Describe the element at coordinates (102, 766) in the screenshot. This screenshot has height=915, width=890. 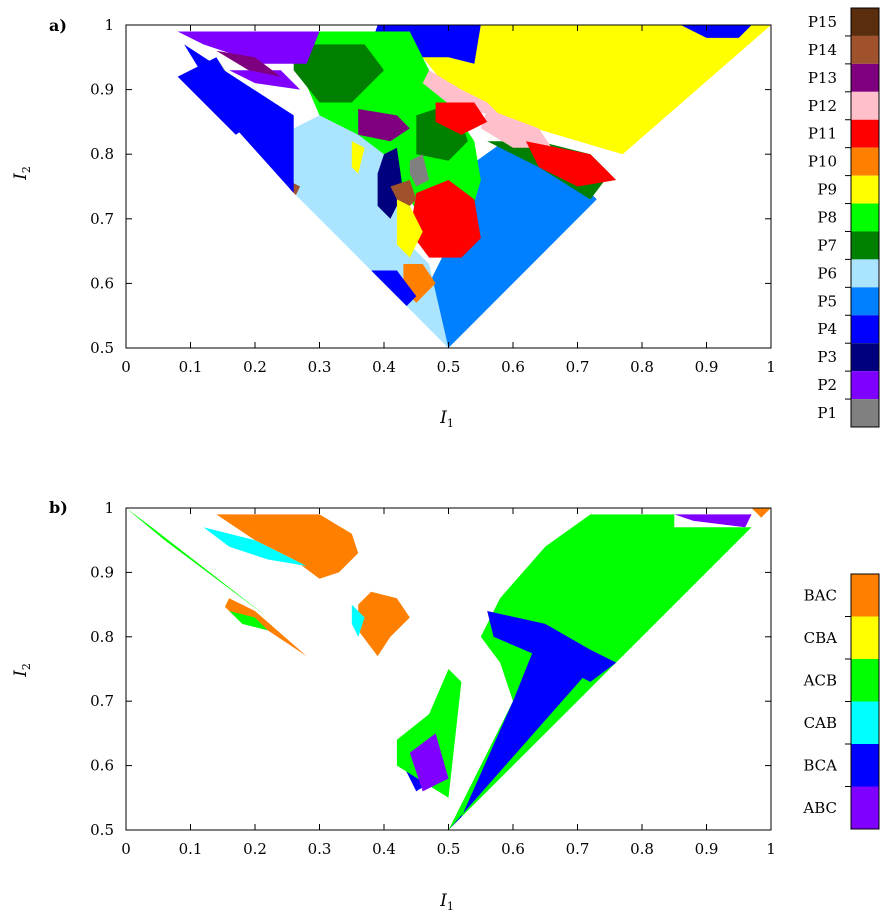
I see `y-tick-label-b-1: 0.6` at that location.